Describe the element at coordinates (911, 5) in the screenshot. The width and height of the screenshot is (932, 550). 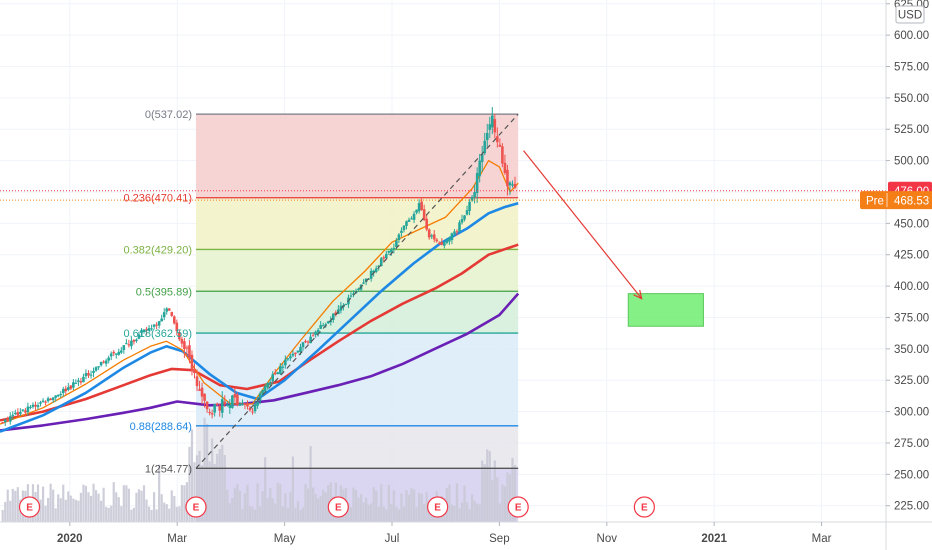
I see `price-tick-label: 625.00` at that location.